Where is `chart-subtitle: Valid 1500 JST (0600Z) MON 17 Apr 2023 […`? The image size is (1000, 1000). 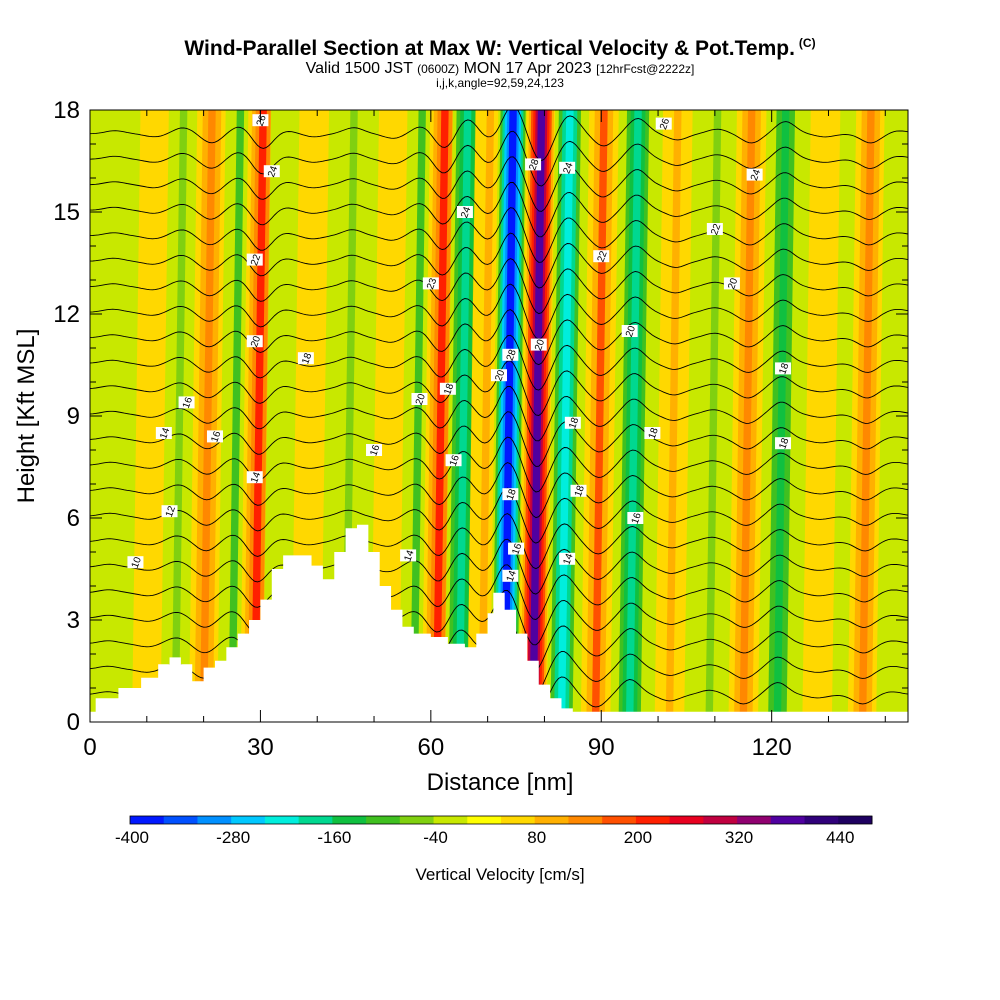 chart-subtitle: Valid 1500 JST (0600Z) MON 17 Apr 2023 [… is located at coordinates (500, 69).